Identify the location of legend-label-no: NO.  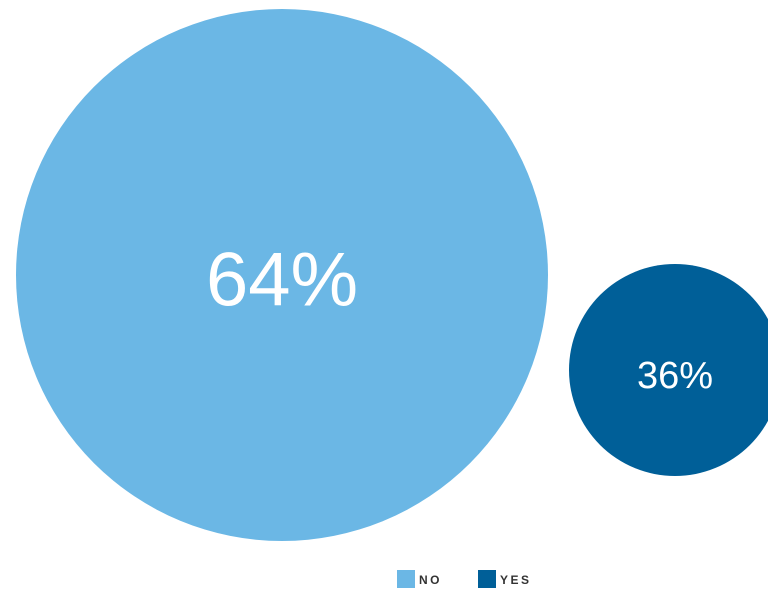
(430, 580).